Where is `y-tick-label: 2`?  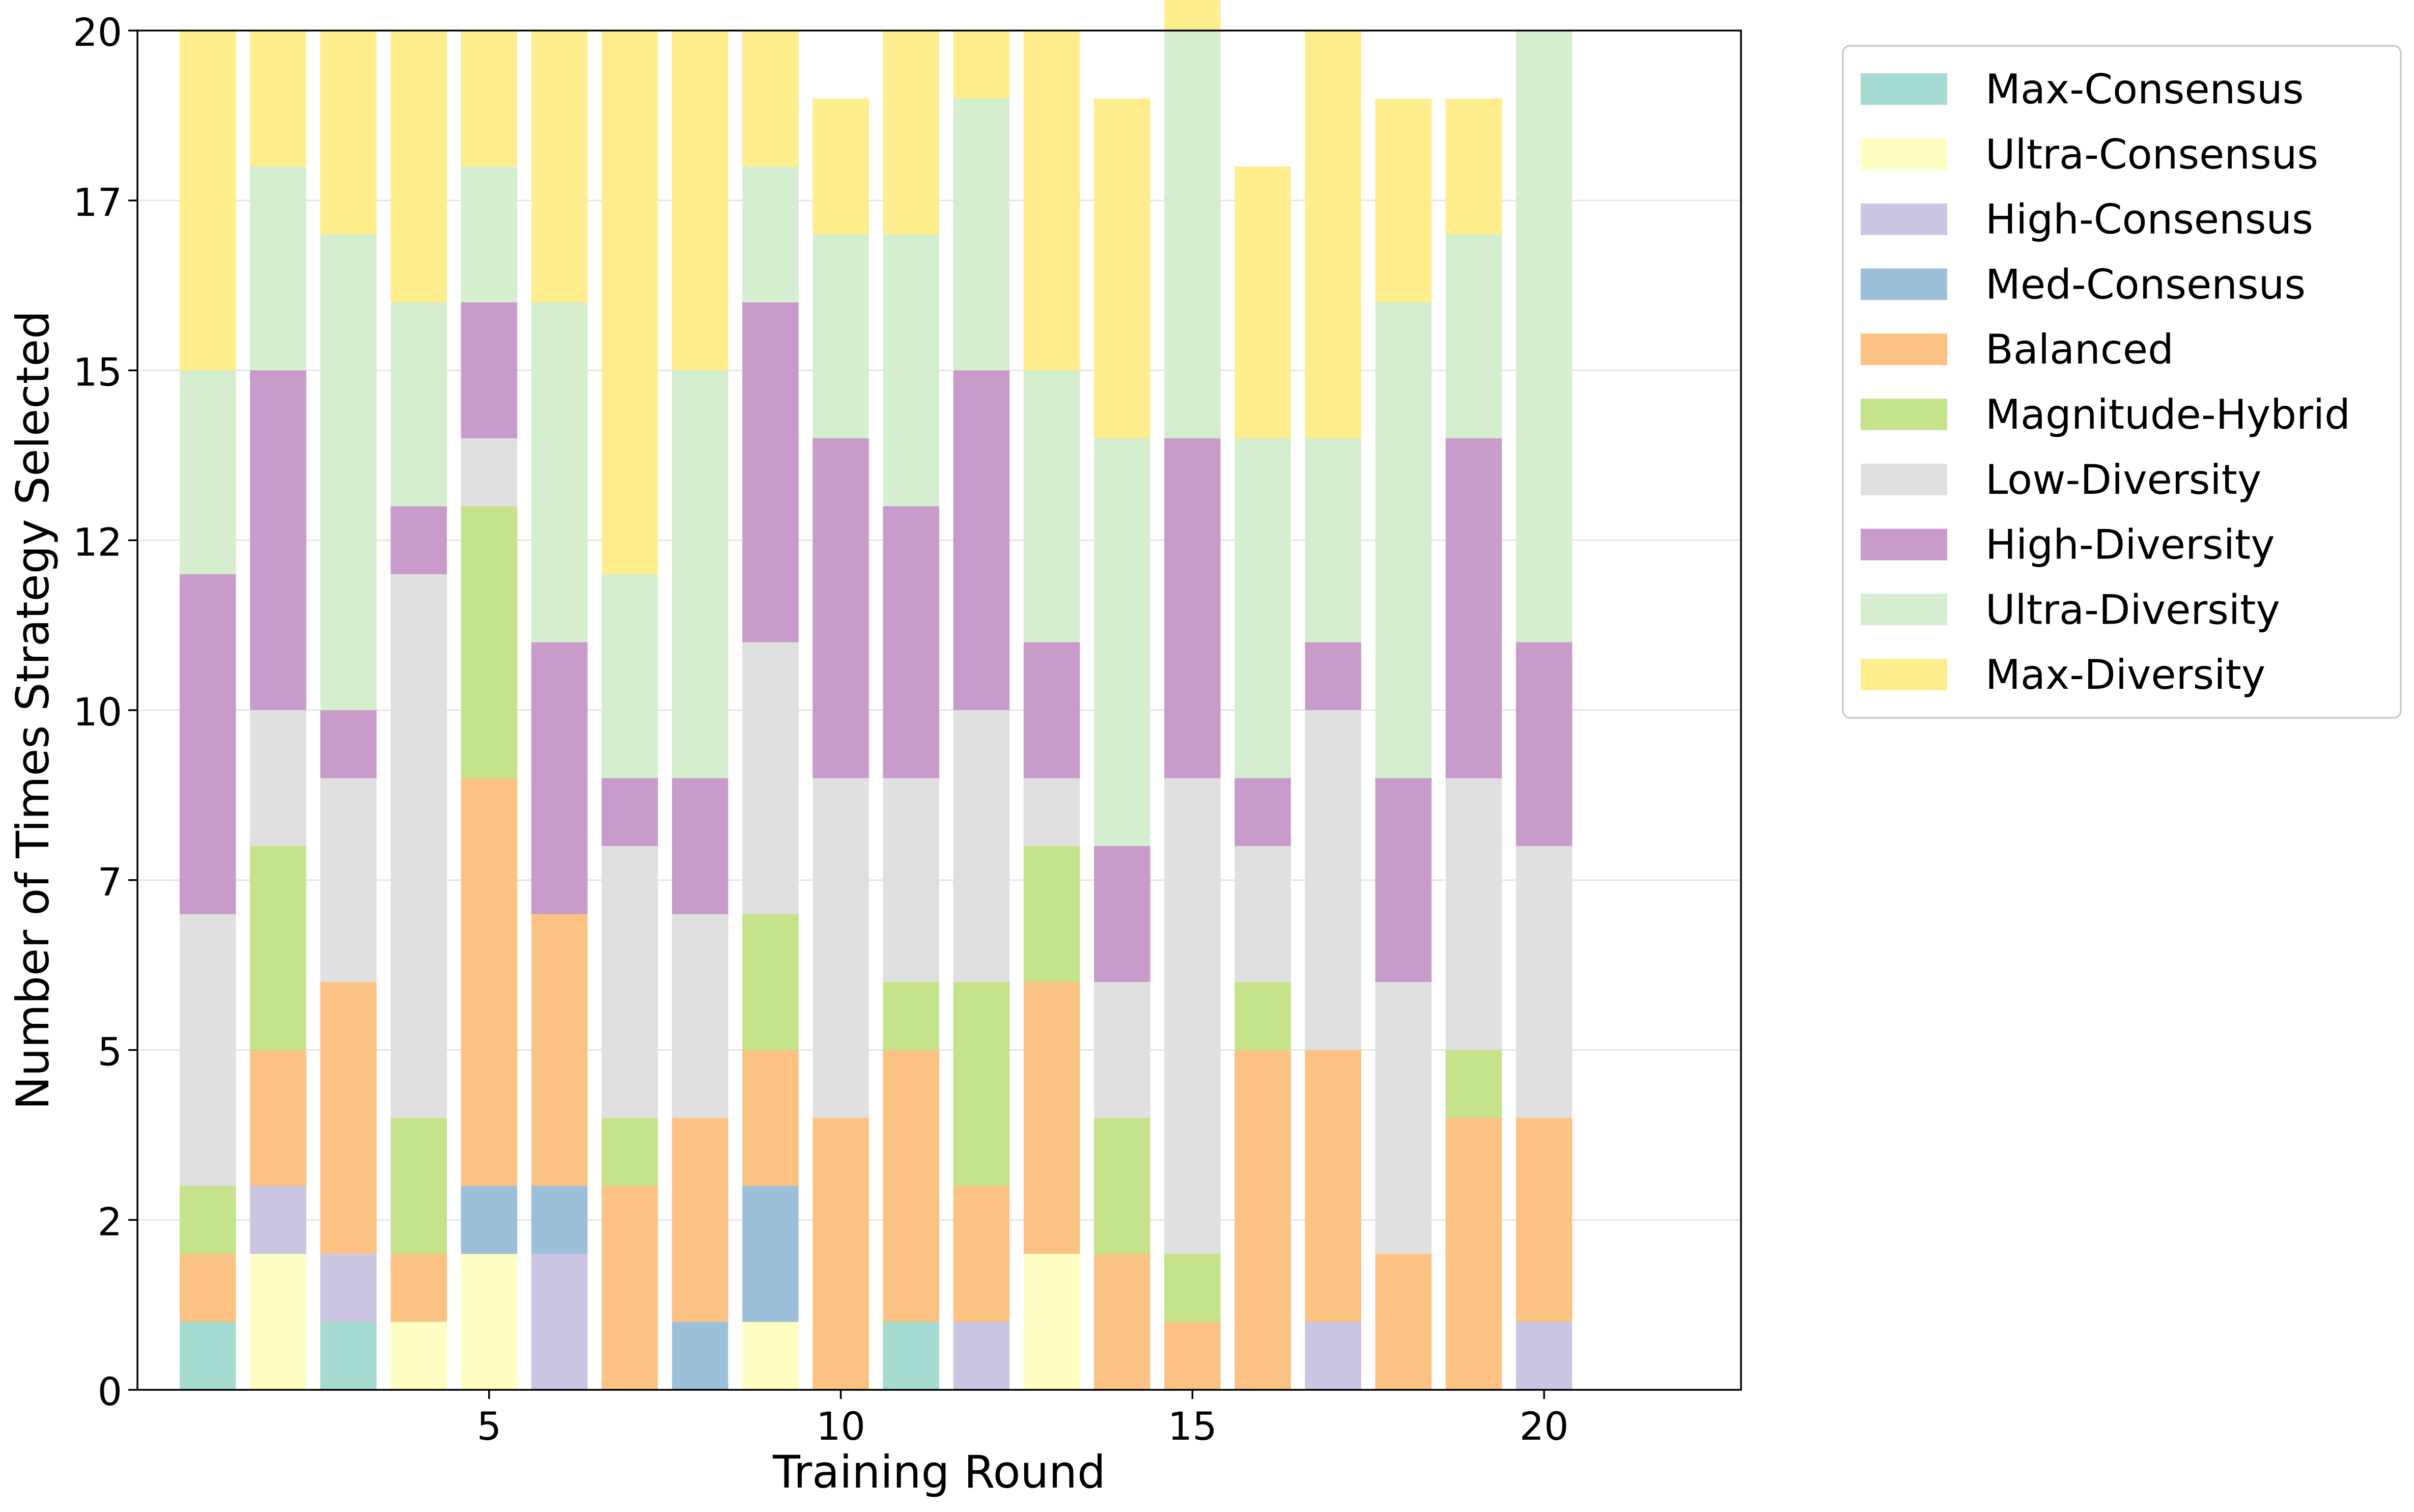 y-tick-label: 2 is located at coordinates (110, 1221).